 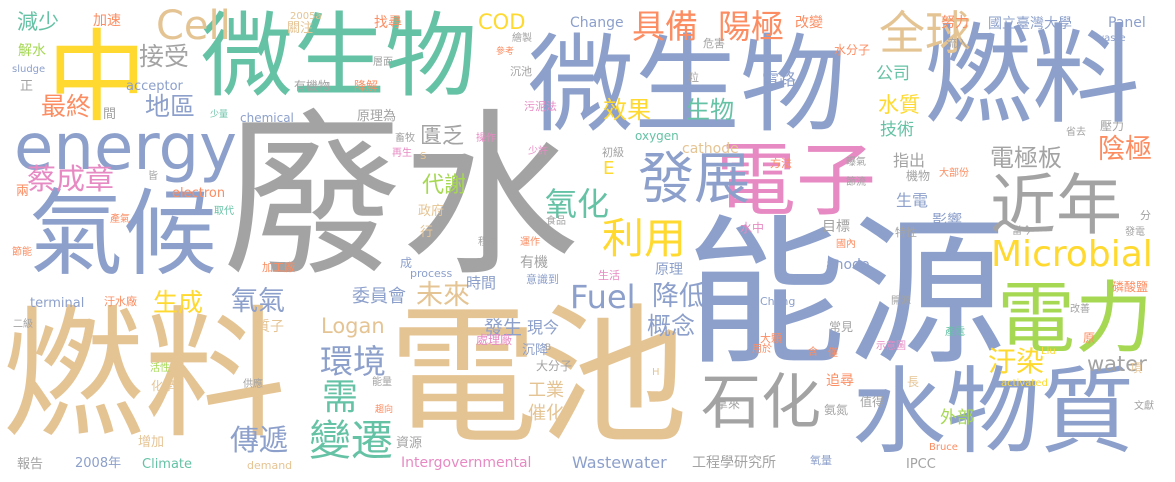 I want to click on word-yang-hua: 氧化, so click(x=577, y=204).